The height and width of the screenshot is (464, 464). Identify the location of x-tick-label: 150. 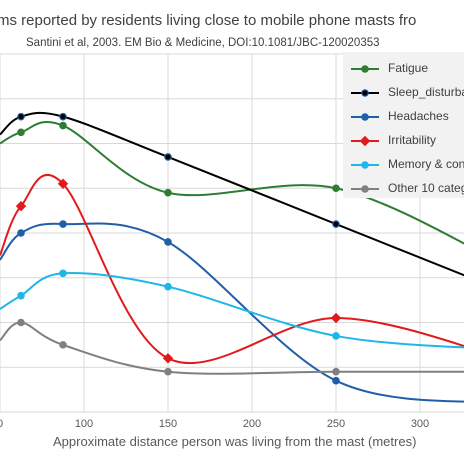
(168, 424).